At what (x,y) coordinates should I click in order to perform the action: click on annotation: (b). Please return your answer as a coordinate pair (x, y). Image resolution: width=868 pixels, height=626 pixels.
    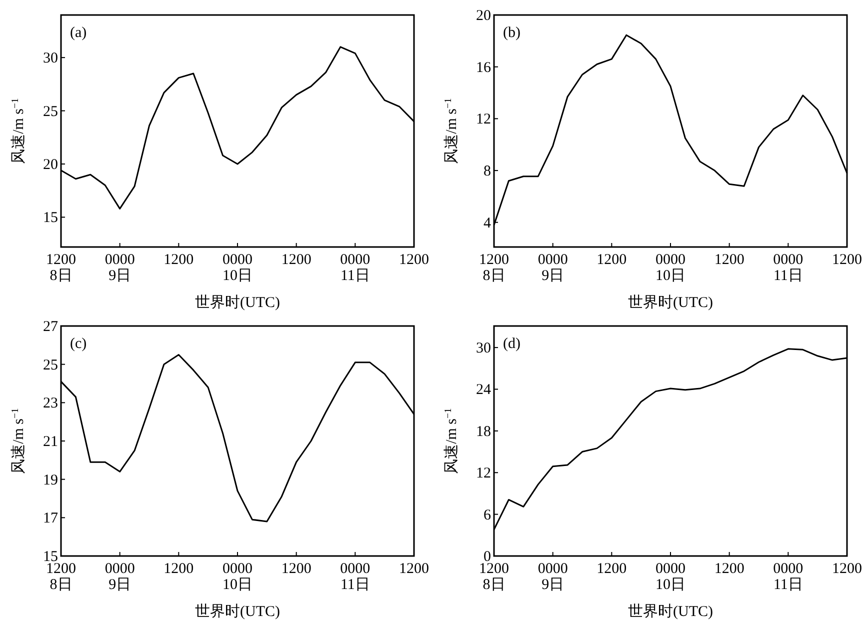
    Looking at the image, I should click on (511, 33).